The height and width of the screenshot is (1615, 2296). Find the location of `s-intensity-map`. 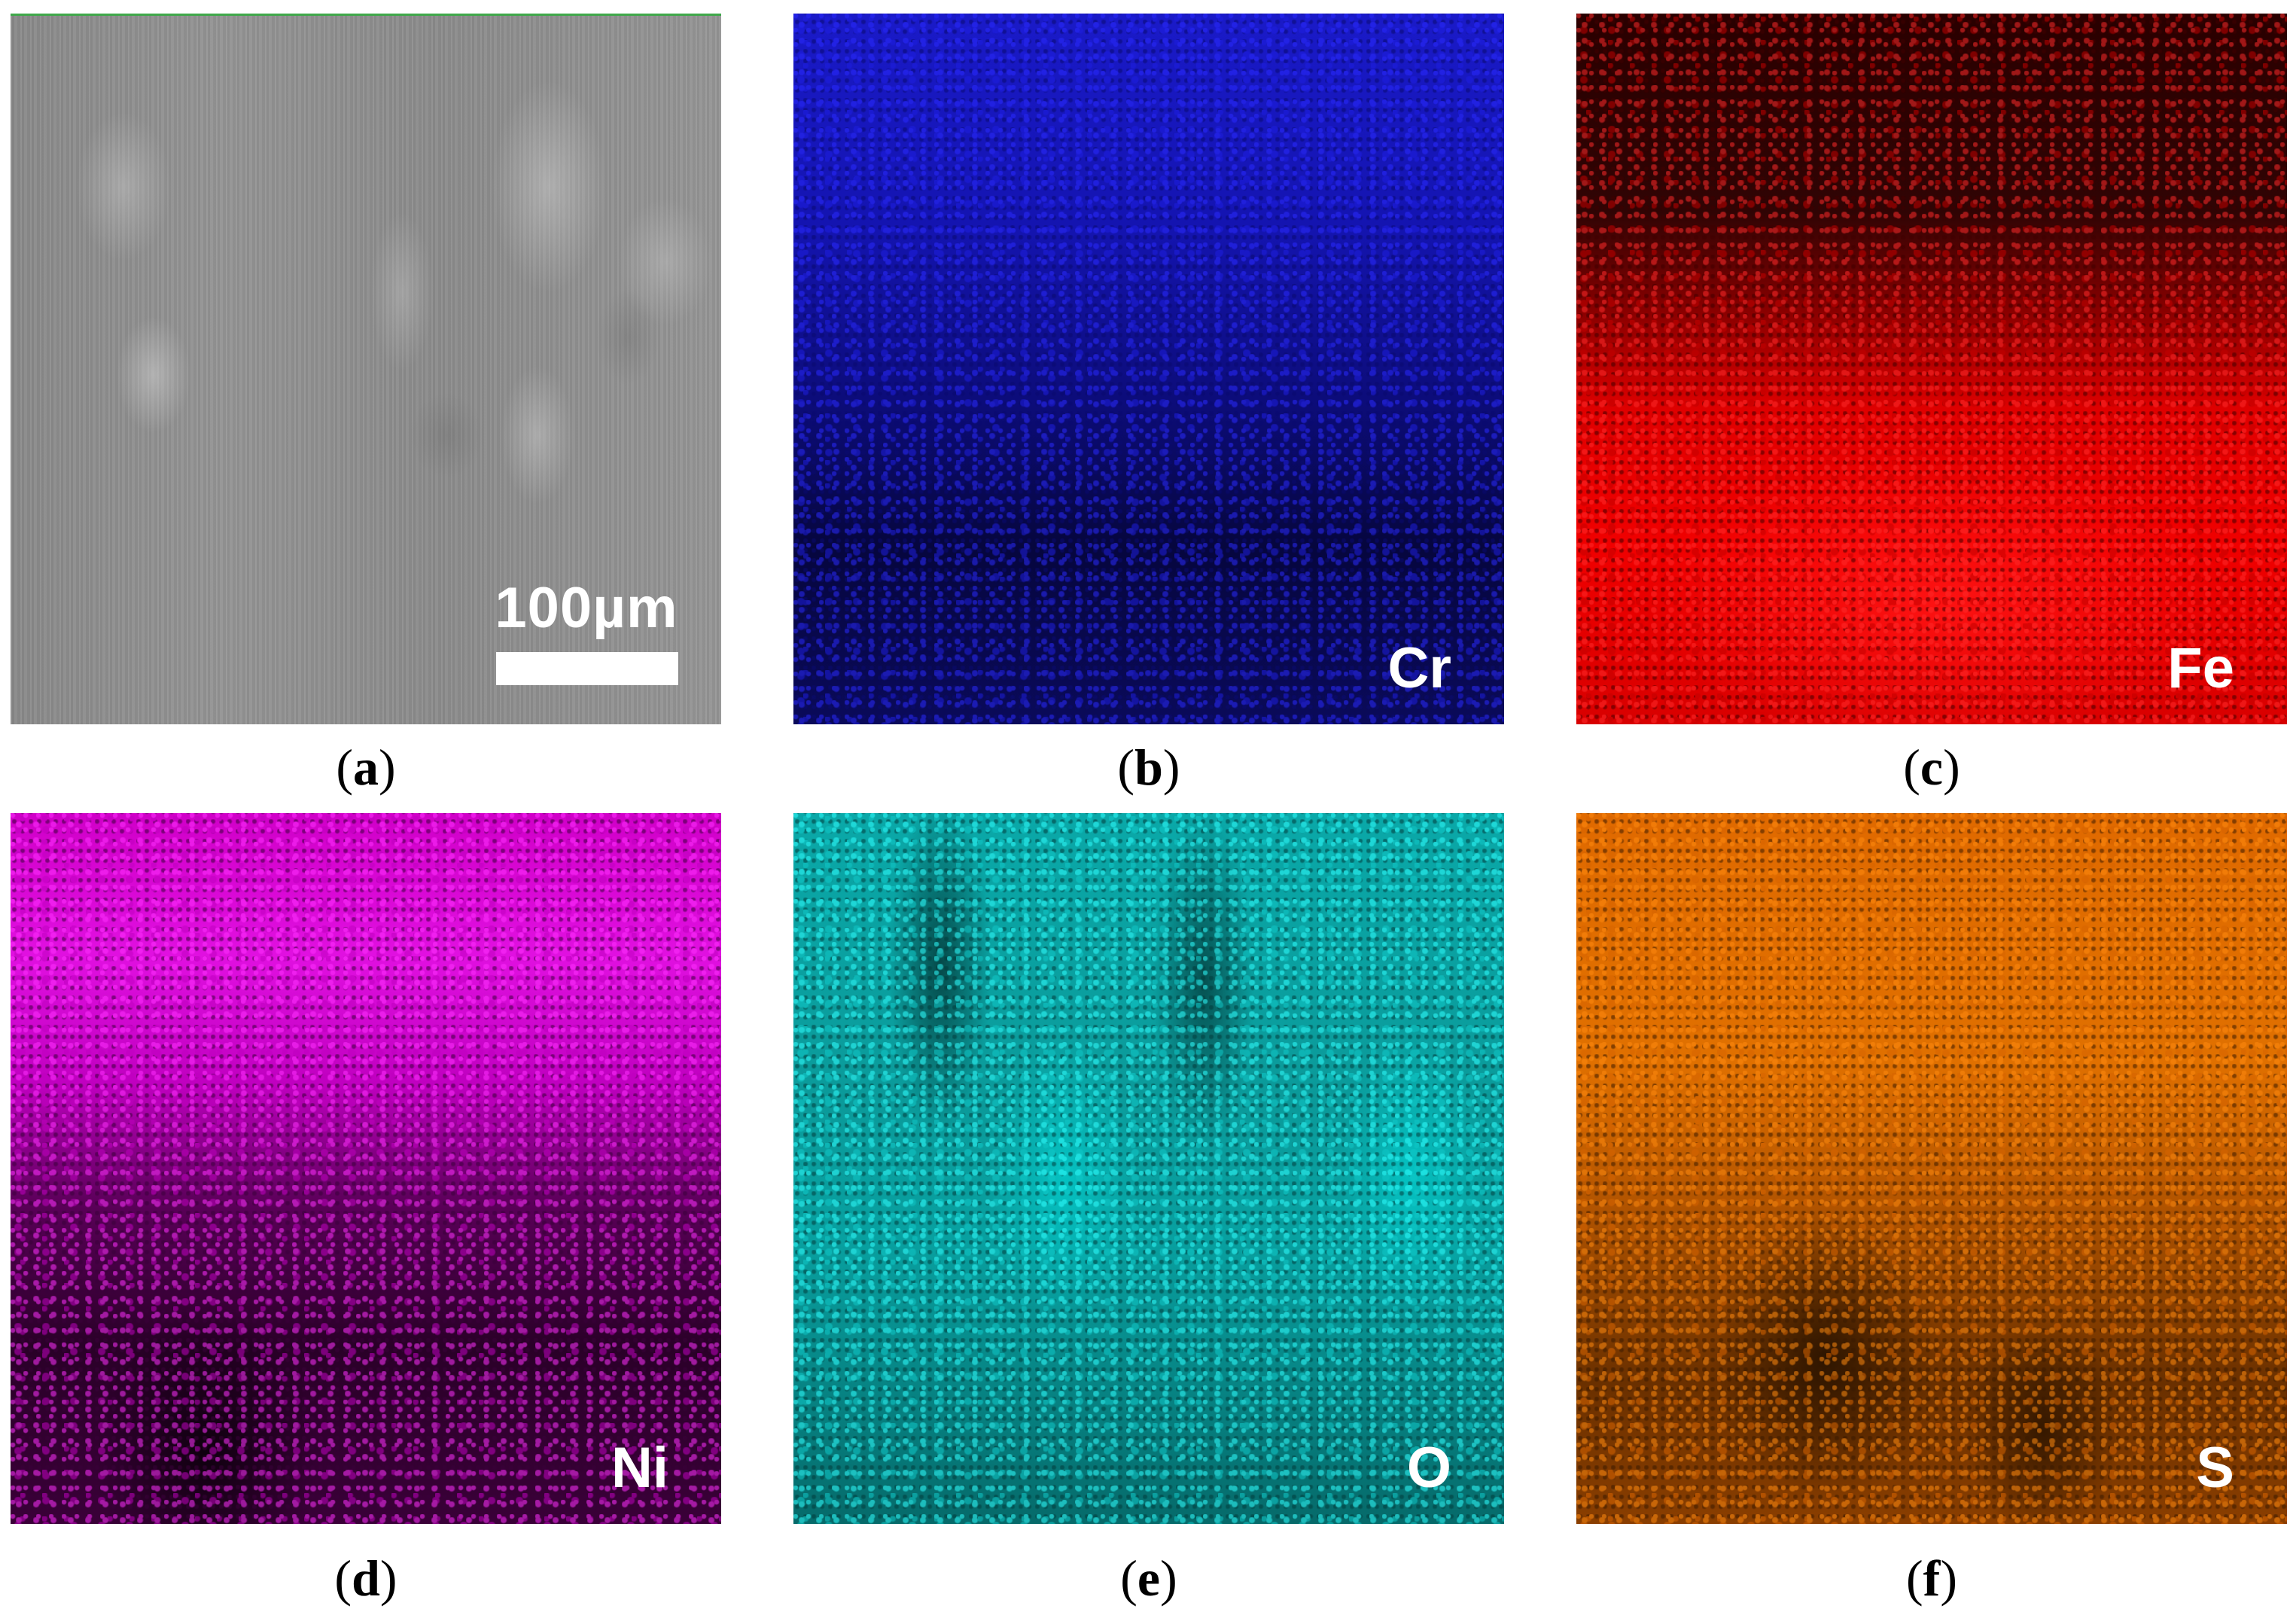

s-intensity-map is located at coordinates (1931, 1168).